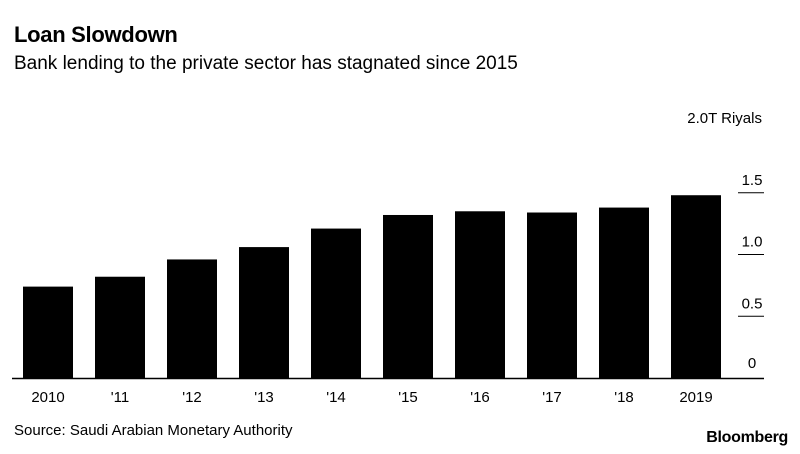  Describe the element at coordinates (408, 397) in the screenshot. I see `x-tick-label: '15` at that location.